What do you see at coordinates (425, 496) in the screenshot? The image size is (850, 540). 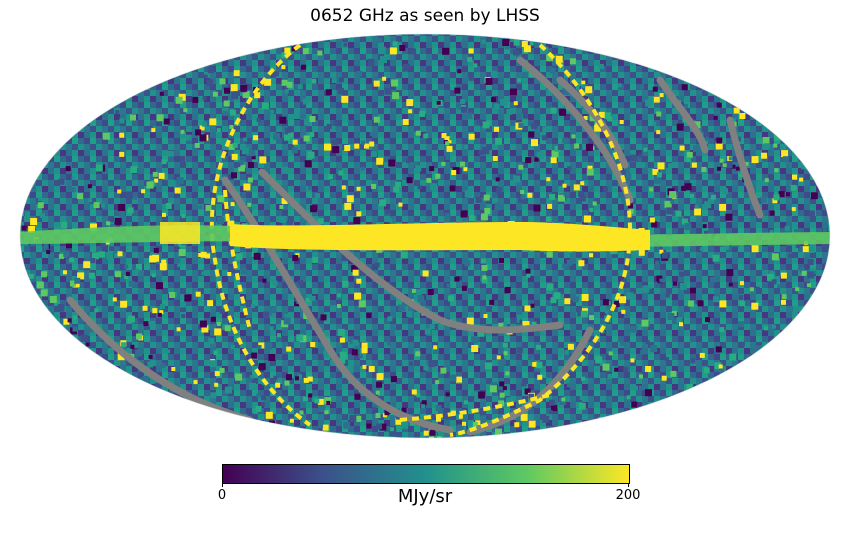 I see `colorbar-unit-label: MJy/sr` at bounding box center [425, 496].